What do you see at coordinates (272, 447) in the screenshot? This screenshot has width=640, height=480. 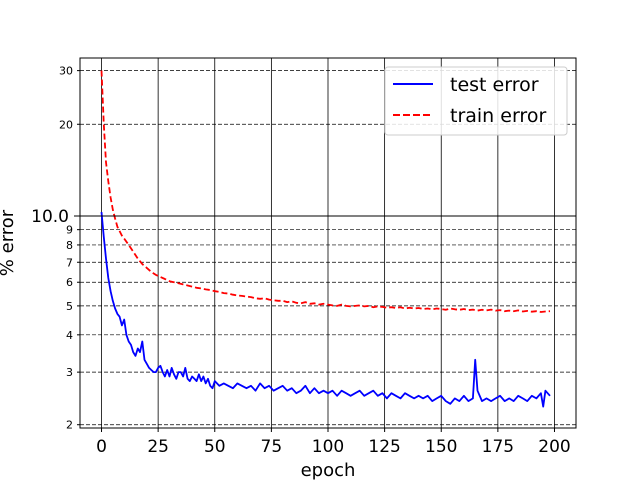 I see `x-tick-label: 75` at bounding box center [272, 447].